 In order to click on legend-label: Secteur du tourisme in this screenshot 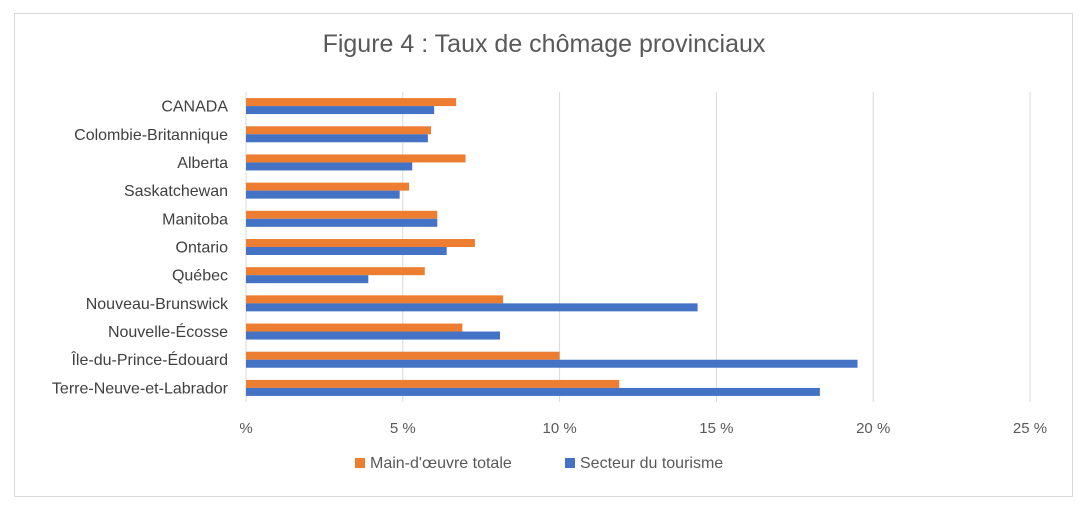, I will do `click(651, 463)`.